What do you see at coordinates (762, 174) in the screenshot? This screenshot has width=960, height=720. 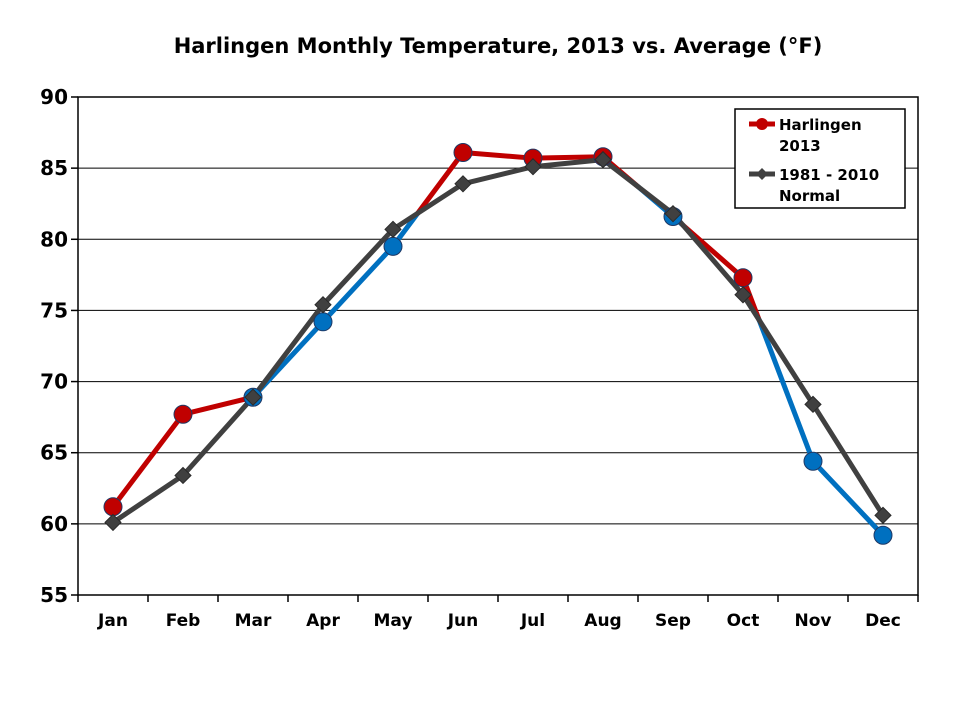 I see `legend-marker-normal` at bounding box center [762, 174].